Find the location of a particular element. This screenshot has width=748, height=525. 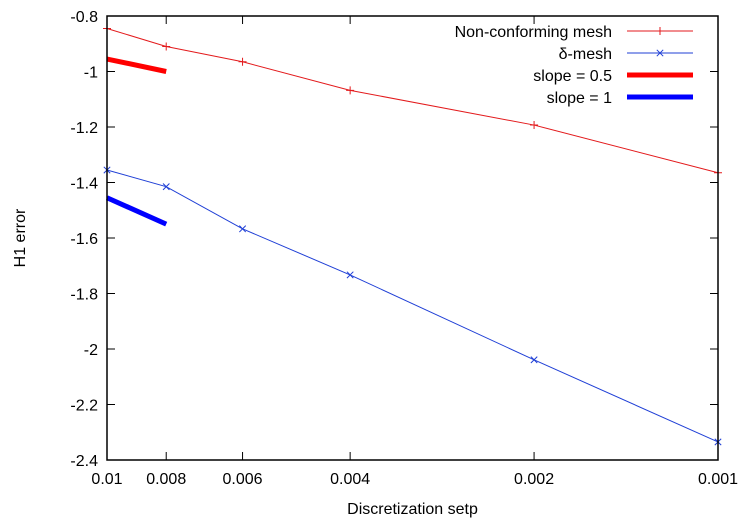

legend-label: slope = 0.5 is located at coordinates (572, 76).